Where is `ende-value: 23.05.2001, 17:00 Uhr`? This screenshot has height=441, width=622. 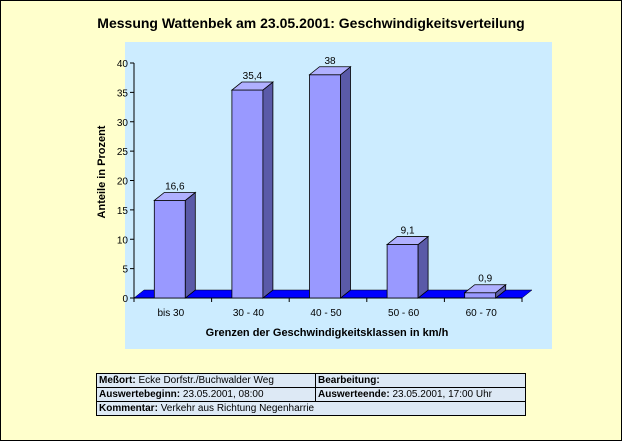 ende-value: 23.05.2001, 17:00 Uhr is located at coordinates (442, 394).